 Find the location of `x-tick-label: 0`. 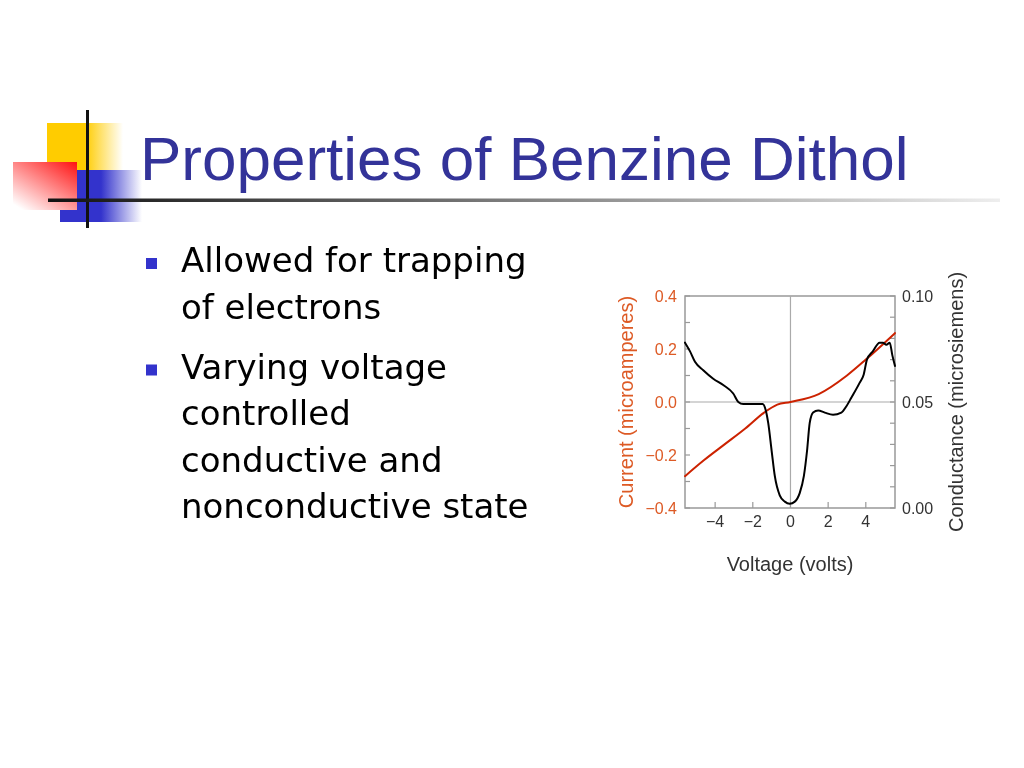

x-tick-label: 0 is located at coordinates (791, 521).